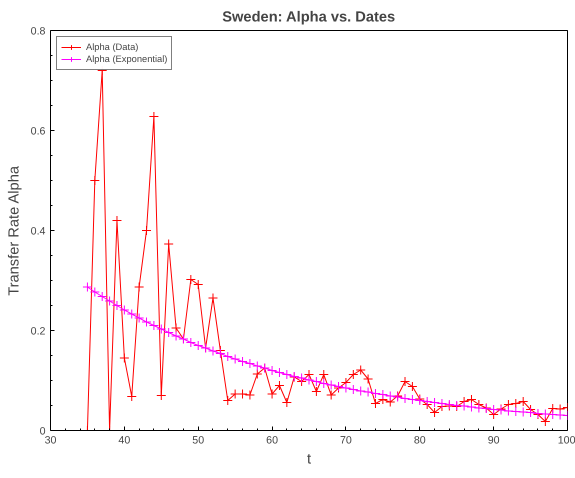  Describe the element at coordinates (272, 440) in the screenshot. I see `x-tick-label: 60` at that location.